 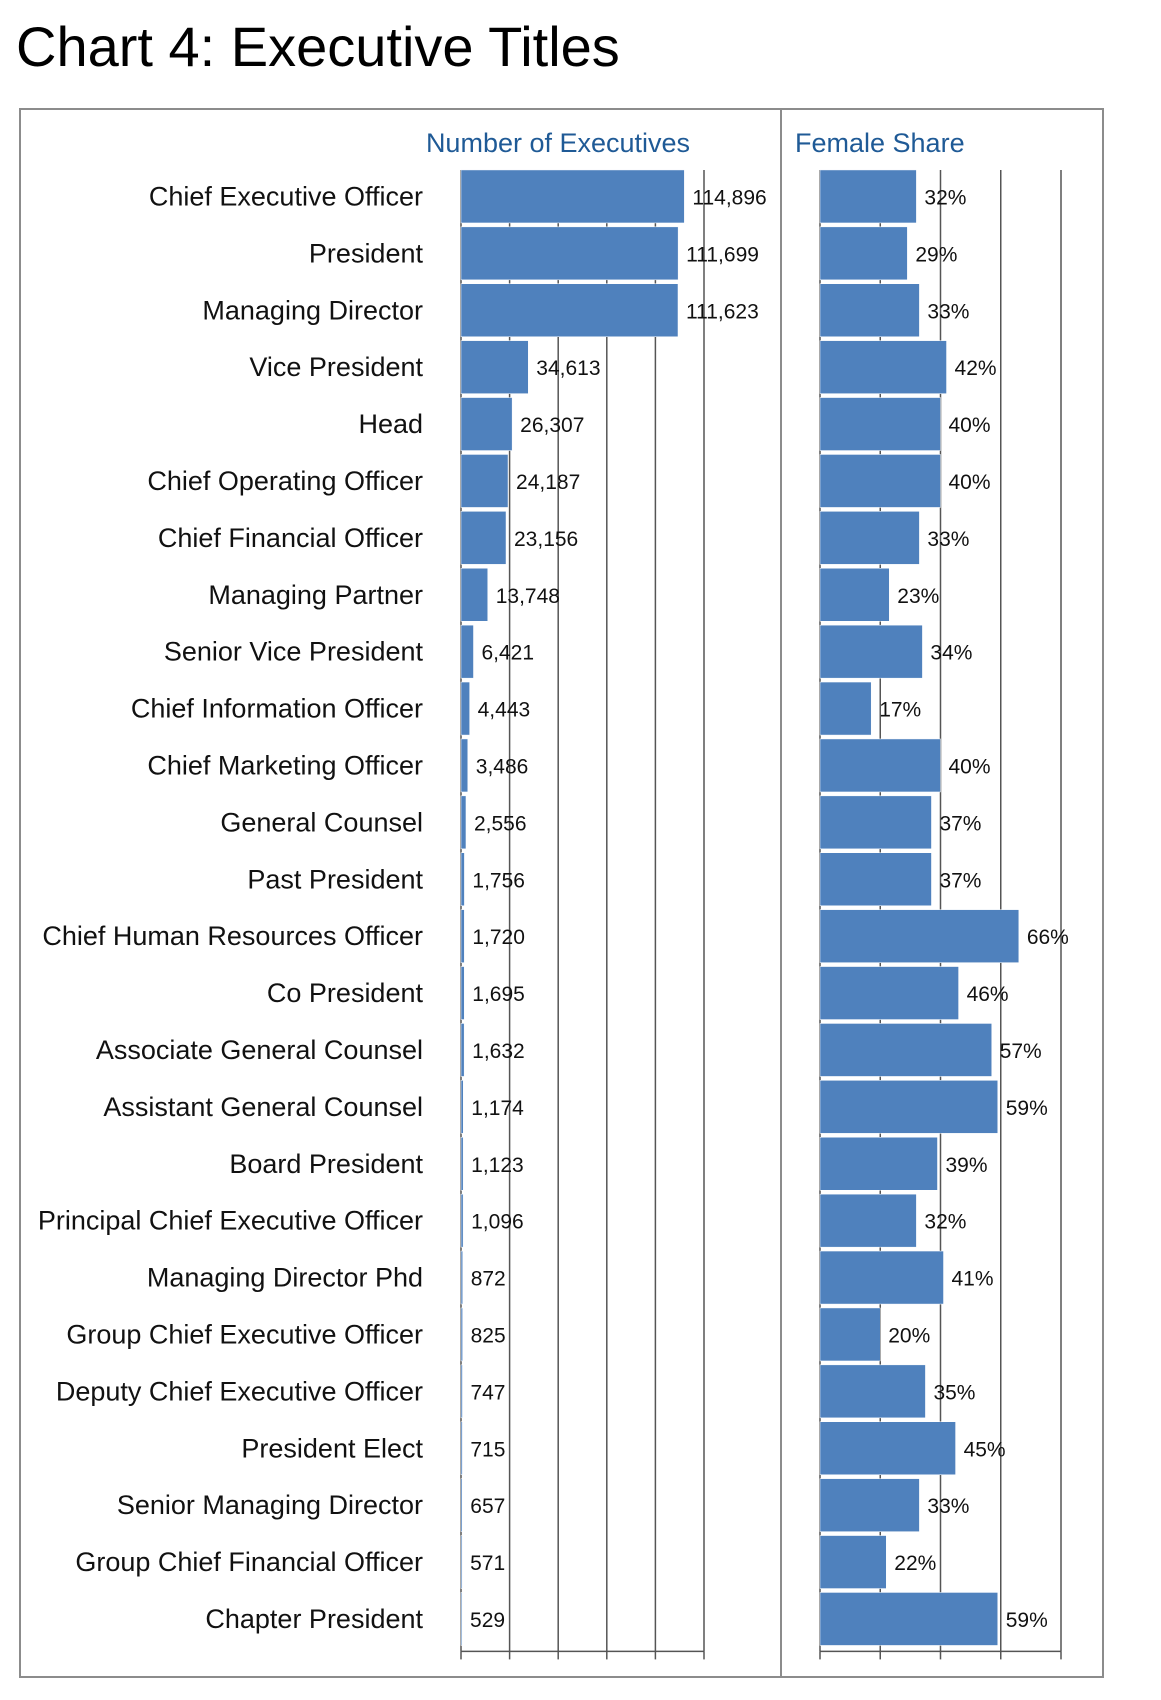 I want to click on executives-value-label: 1,720, so click(x=498, y=937).